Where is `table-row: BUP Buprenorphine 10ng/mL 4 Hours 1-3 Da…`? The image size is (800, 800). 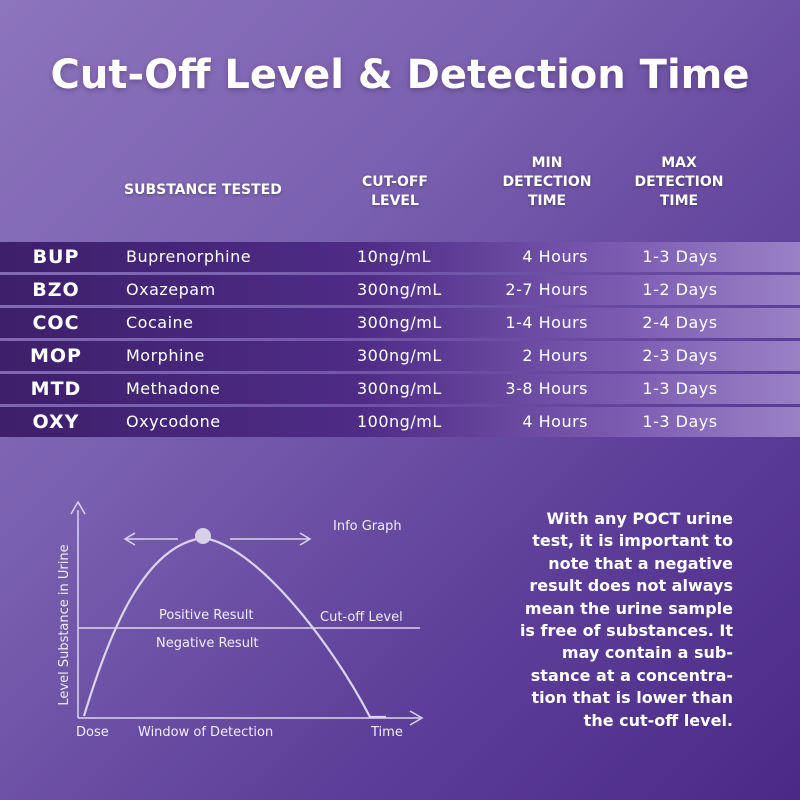
table-row: BUP Buprenorphine 10ng/mL 4 Hours 1-3 Da… is located at coordinates (400, 257).